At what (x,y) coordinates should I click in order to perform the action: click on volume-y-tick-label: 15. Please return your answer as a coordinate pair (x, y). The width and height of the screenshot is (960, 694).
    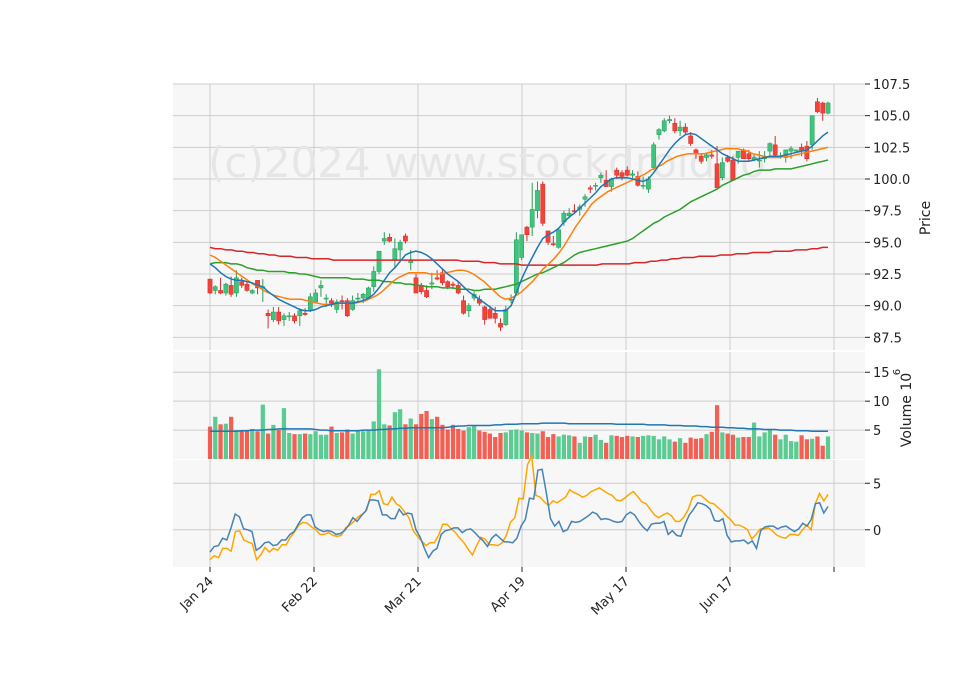
    Looking at the image, I should click on (881, 373).